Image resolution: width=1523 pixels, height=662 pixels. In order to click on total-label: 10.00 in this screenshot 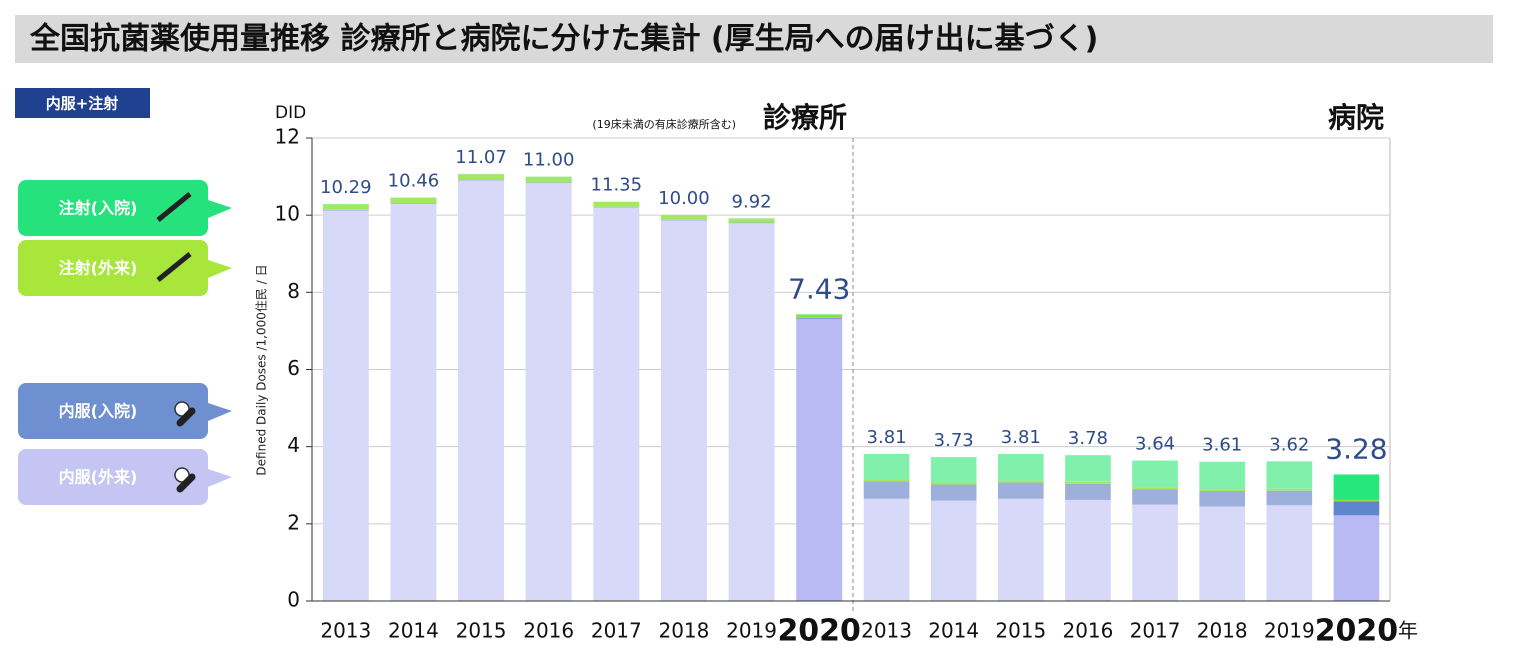, I will do `click(684, 198)`.